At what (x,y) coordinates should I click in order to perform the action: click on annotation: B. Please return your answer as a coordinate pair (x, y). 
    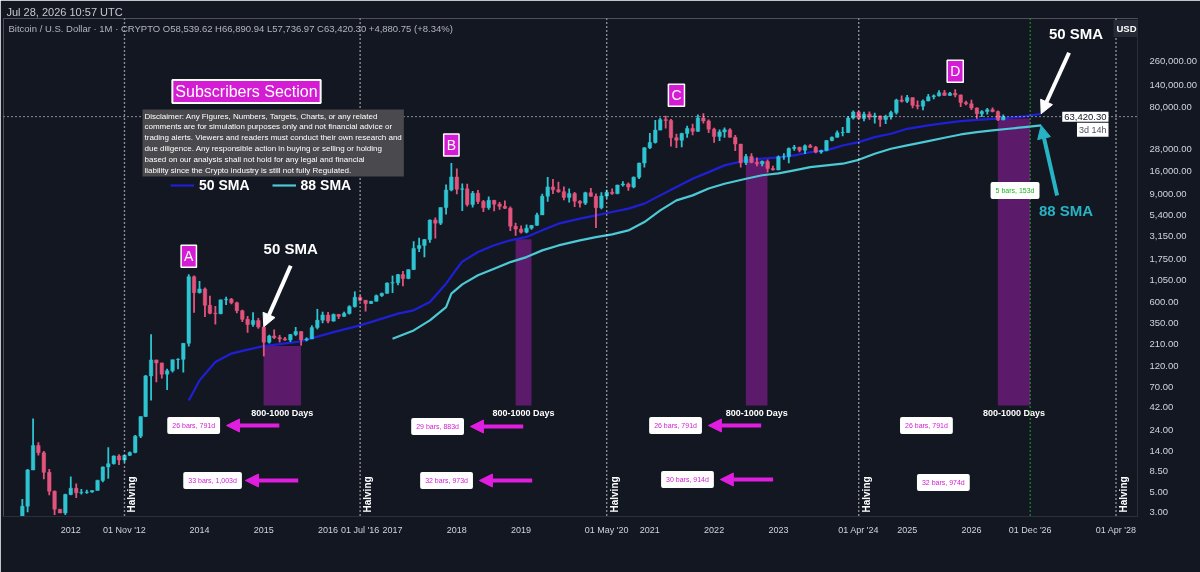
    Looking at the image, I should click on (451, 144).